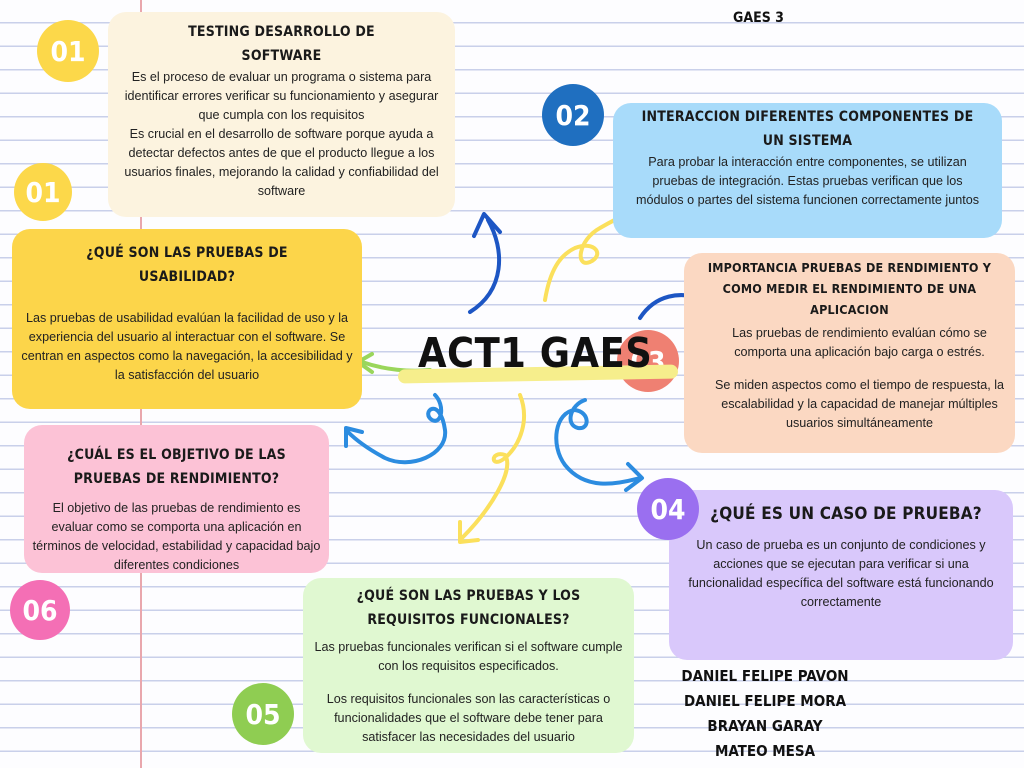 The height and width of the screenshot is (768, 1024). I want to click on arrow-to-interaccion, so click(590, 255).